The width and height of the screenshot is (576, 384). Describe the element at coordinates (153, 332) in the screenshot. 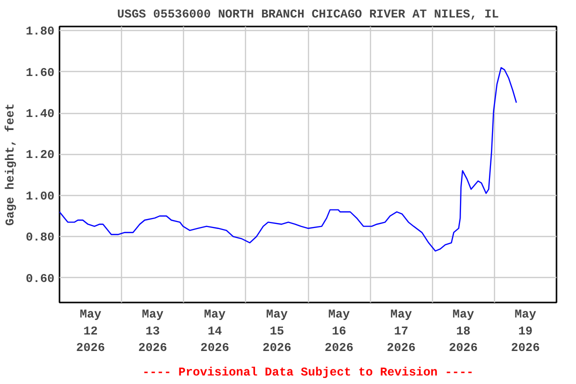

I see `x-tick-label: May 13 2026` at that location.